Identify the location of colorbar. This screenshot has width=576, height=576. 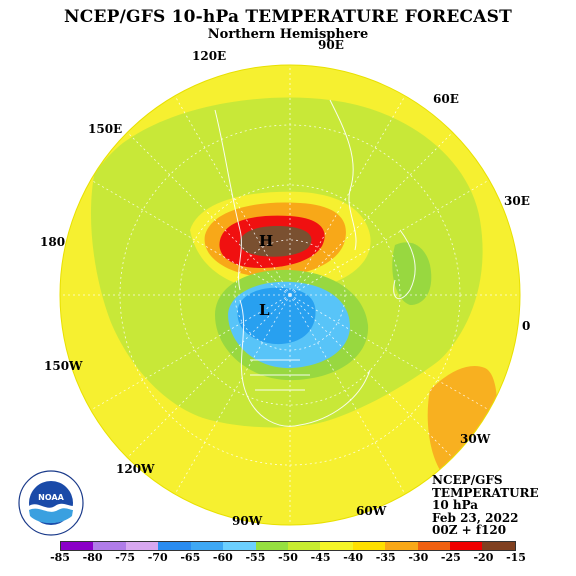
(288, 546).